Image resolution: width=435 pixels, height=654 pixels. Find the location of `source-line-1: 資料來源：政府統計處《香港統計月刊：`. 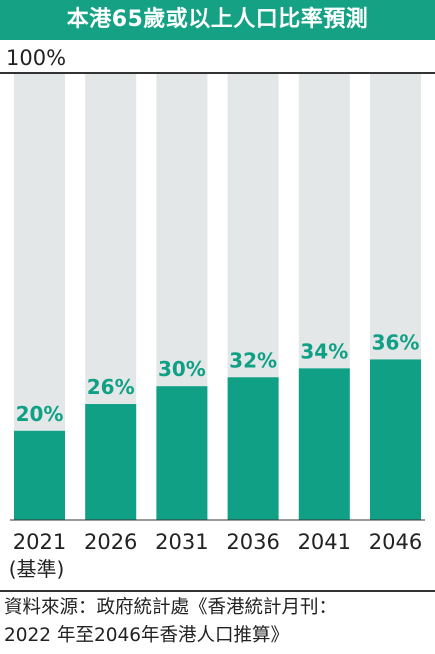

source-line-1: 資料來源：政府統計處《香港統計月刊： is located at coordinates (171, 607).